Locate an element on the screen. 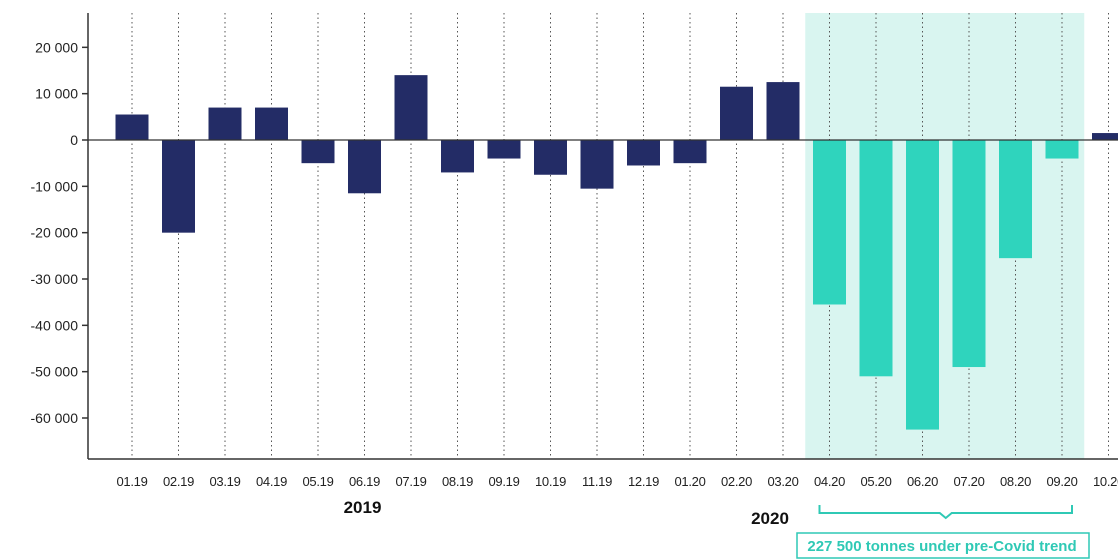 The image size is (1118, 559). x-tick-label: 10.20 is located at coordinates (1105, 481).